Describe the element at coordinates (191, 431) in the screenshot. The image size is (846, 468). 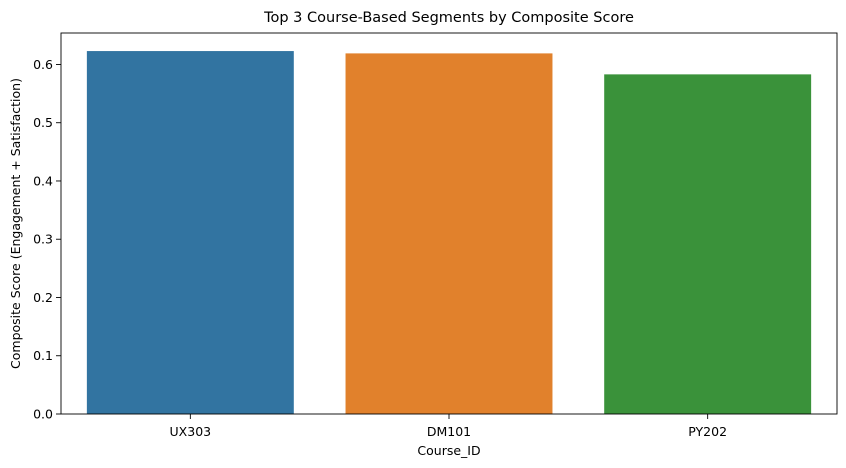
I see `x-tick-label: UX303` at that location.